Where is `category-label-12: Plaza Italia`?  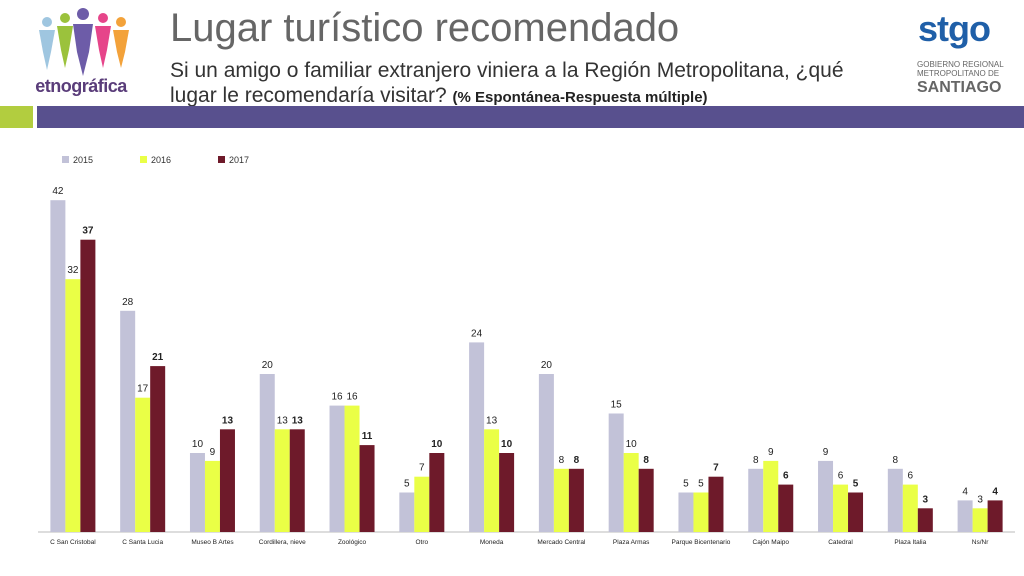
category-label-12: Plaza Italia is located at coordinates (910, 542).